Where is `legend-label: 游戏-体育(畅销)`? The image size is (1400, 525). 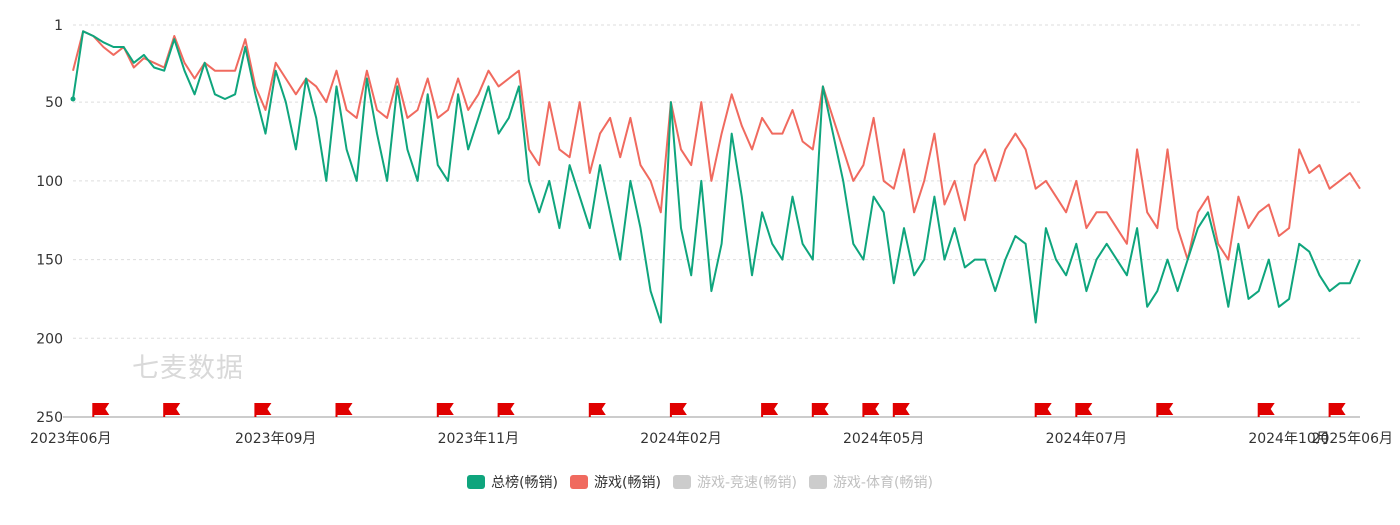
legend-label: 游戏-体育(畅销) is located at coordinates (882, 483).